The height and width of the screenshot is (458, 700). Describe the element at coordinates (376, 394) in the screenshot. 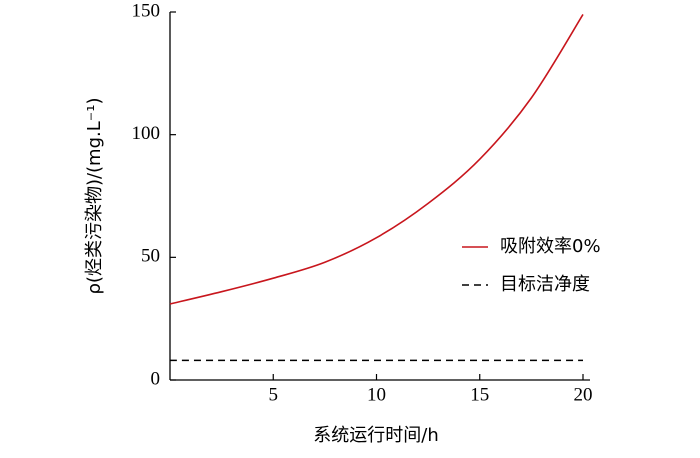

I see `x-tick-label: 10` at that location.